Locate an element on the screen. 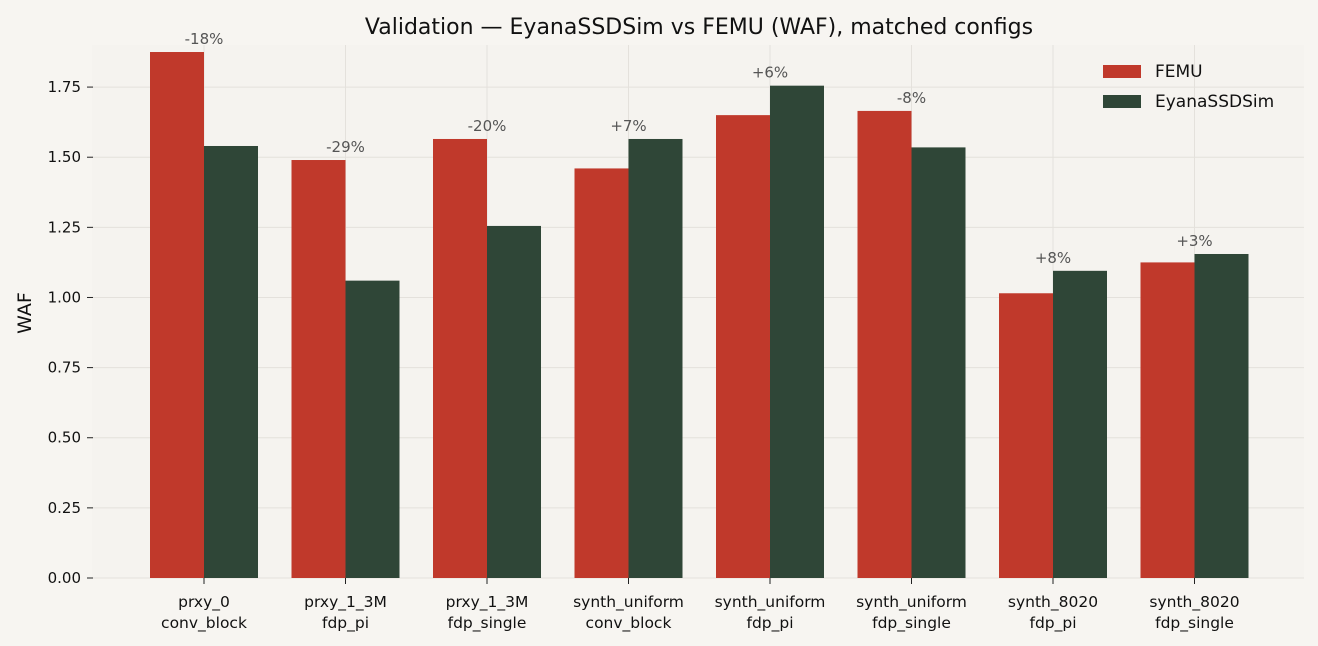  legend-swatch-eyanassdsim is located at coordinates (1122, 101).